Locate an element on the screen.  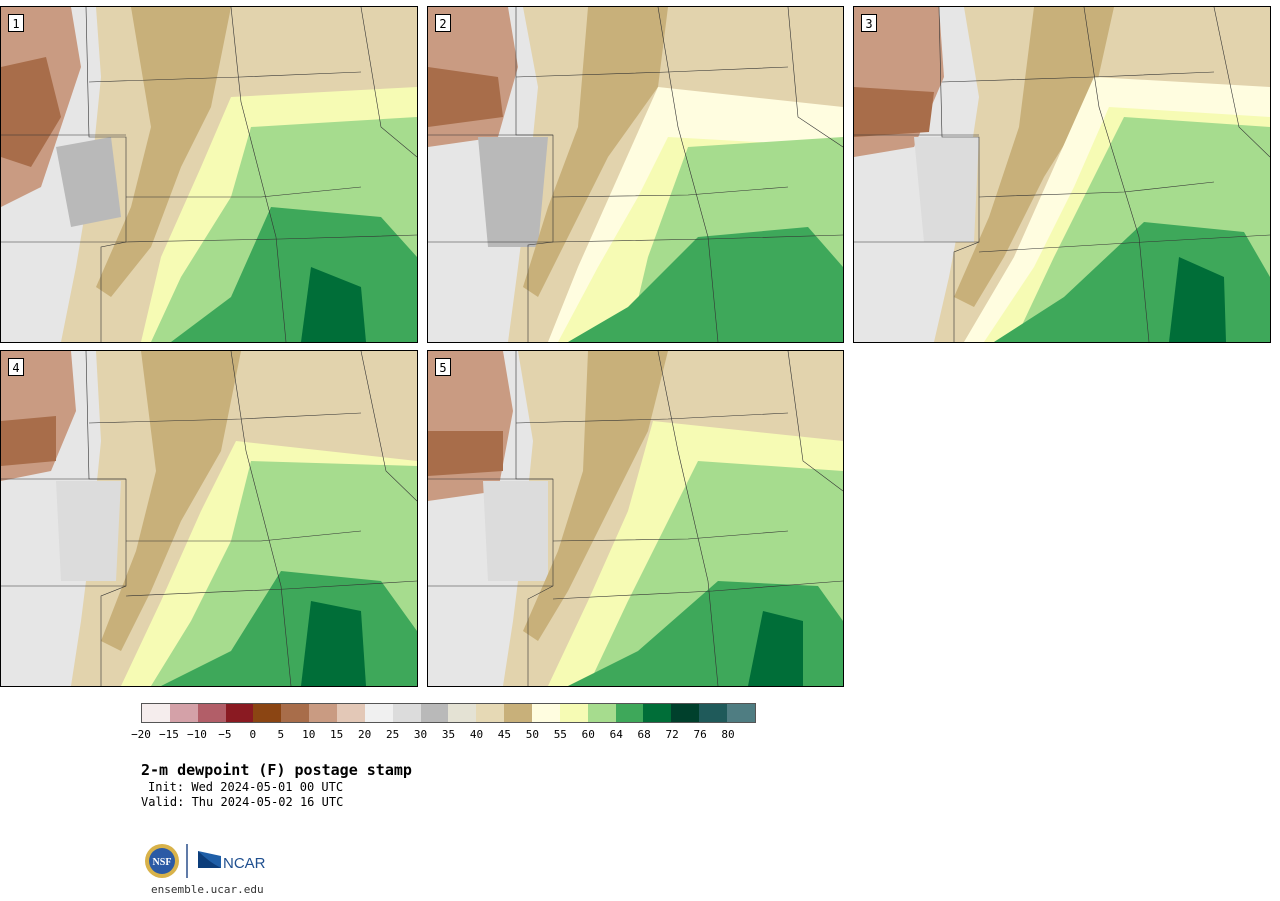
colorbar-tick-label: −20 is located at coordinates (141, 734).